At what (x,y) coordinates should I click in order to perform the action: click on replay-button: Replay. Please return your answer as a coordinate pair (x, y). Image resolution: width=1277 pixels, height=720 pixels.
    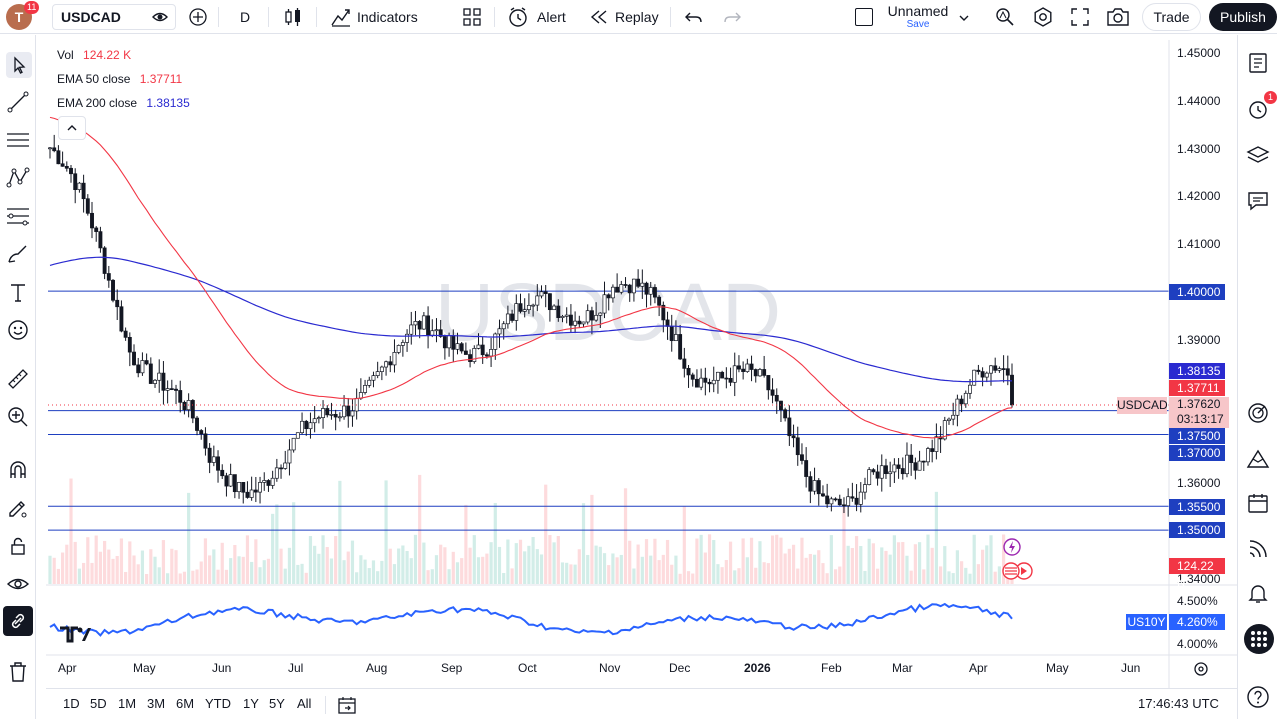
    Looking at the image, I should click on (637, 17).